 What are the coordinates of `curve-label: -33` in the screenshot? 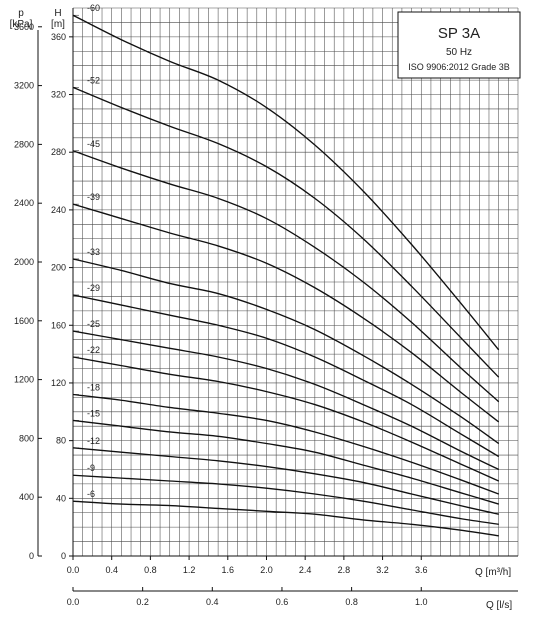 It's located at (93, 252).